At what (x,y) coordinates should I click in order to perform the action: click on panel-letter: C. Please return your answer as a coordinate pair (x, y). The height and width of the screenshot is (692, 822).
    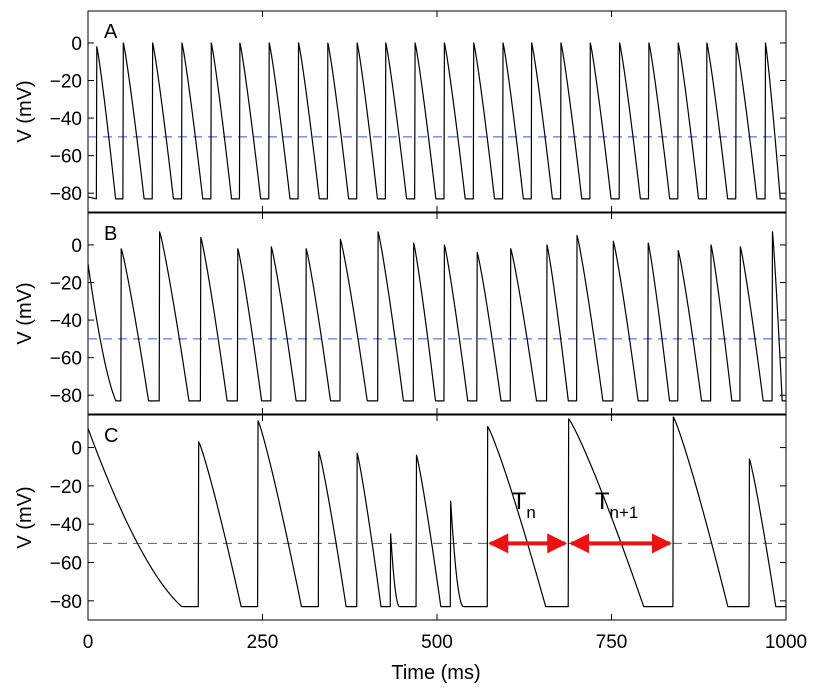
    Looking at the image, I should click on (111, 436).